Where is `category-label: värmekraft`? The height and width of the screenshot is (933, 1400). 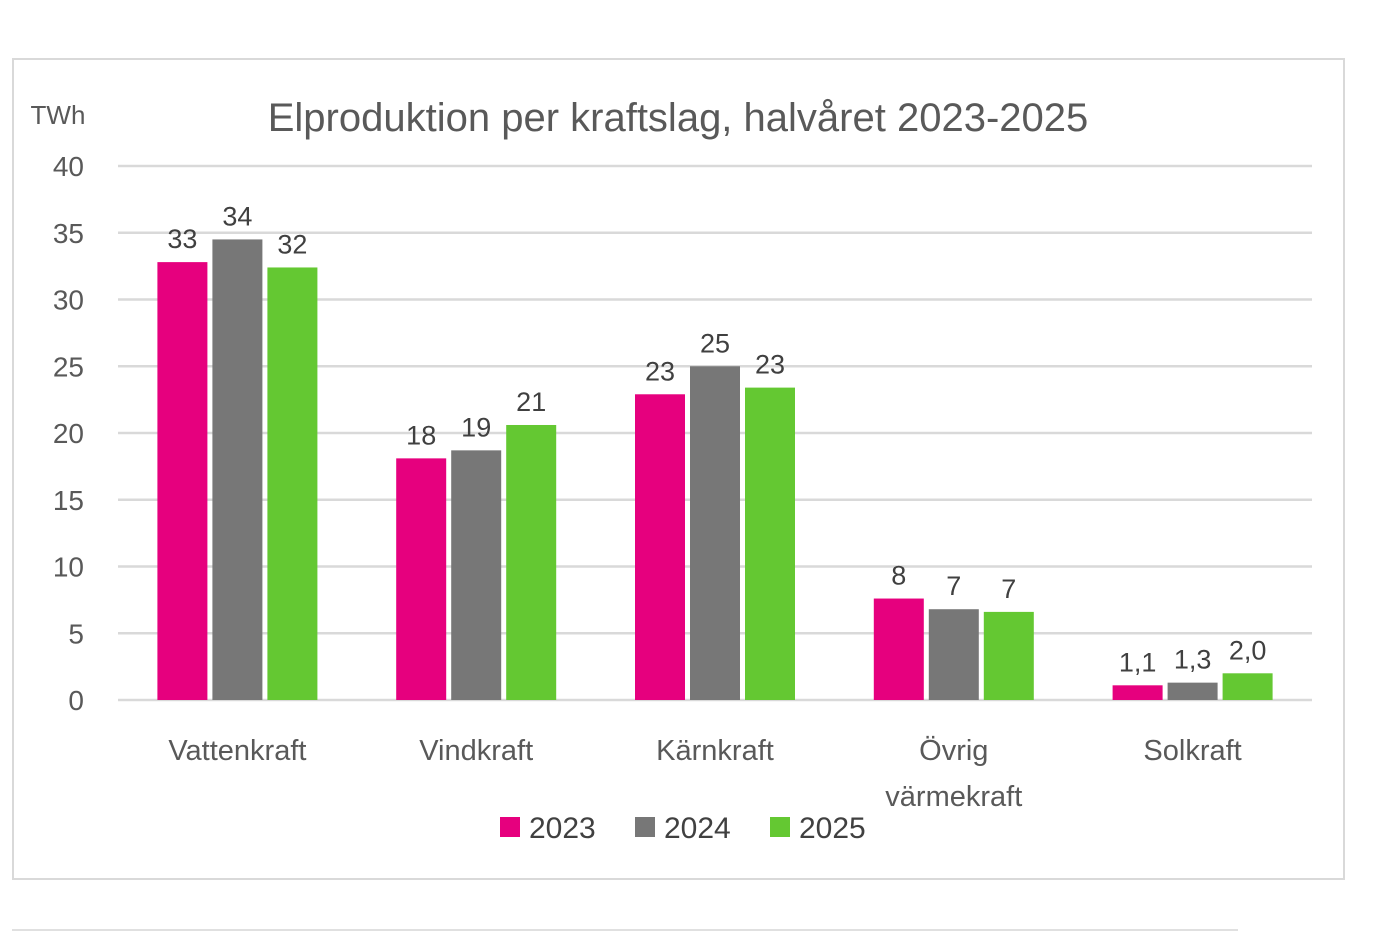 category-label: värmekraft is located at coordinates (953, 797).